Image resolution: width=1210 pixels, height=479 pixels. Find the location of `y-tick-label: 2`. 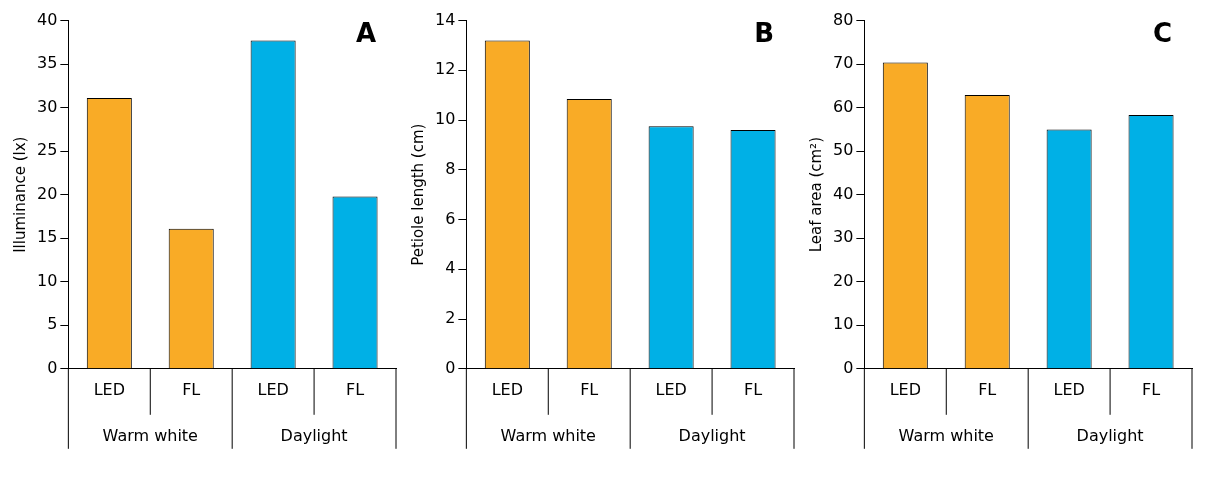

y-tick-label: 2 is located at coordinates (450, 318).